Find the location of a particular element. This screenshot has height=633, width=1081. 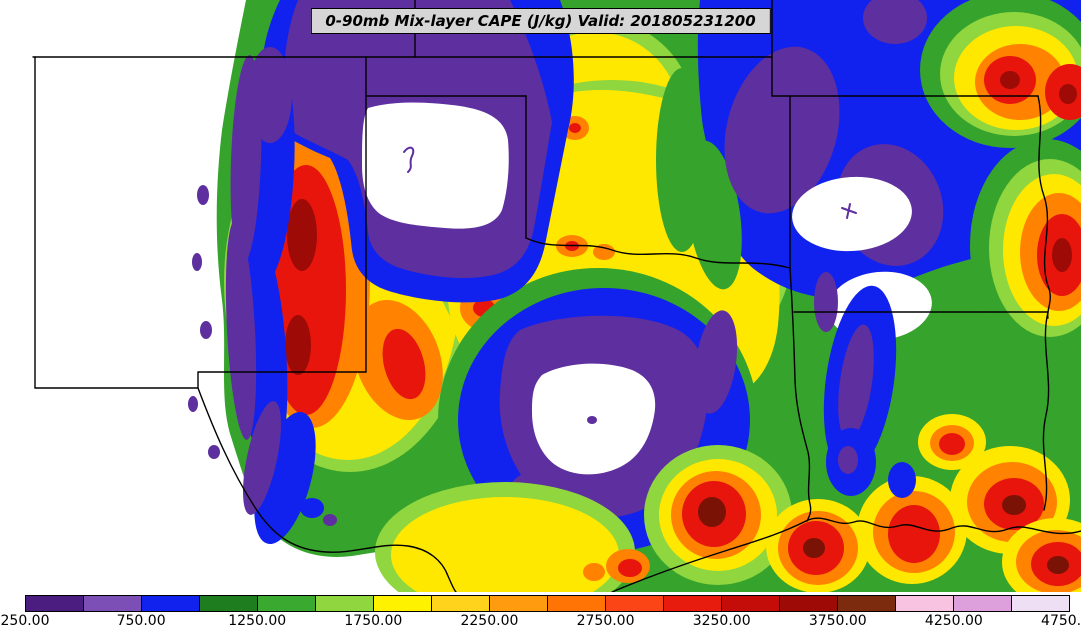

border-la-ms-river is located at coordinates (1046, 411).